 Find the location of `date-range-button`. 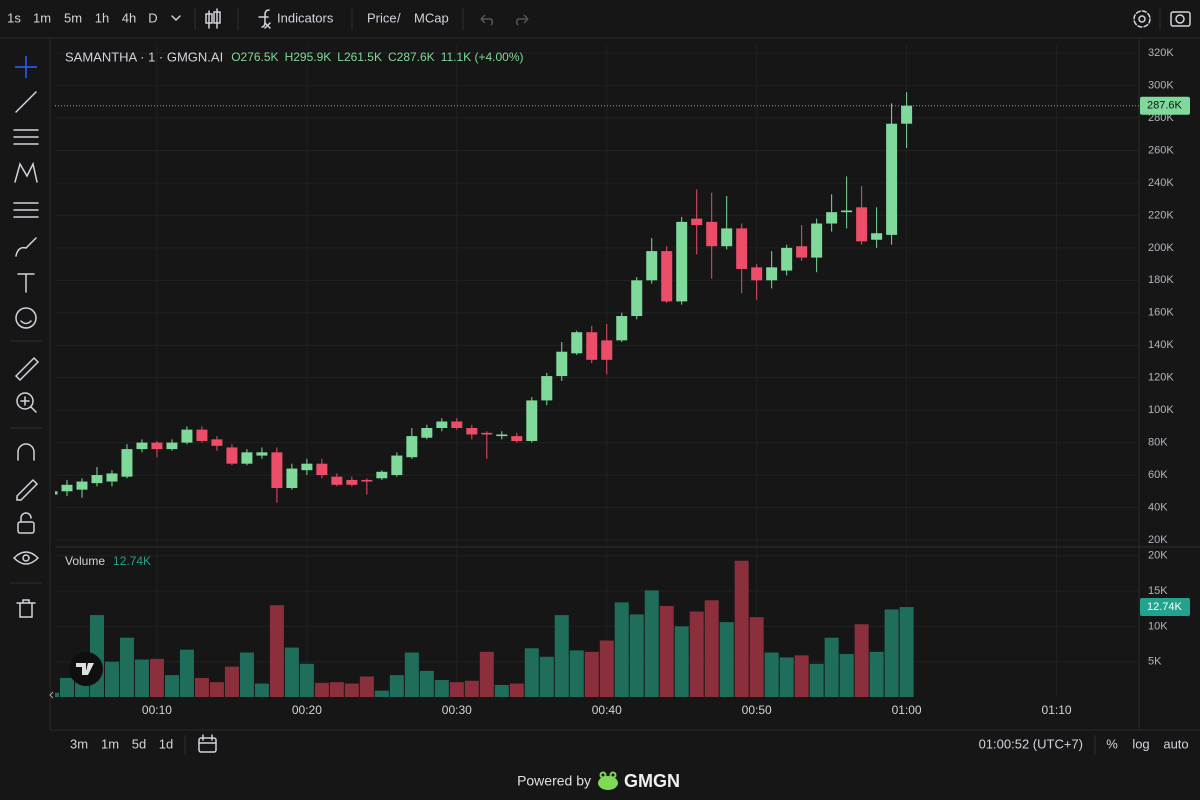

date-range-button is located at coordinates (207, 743).